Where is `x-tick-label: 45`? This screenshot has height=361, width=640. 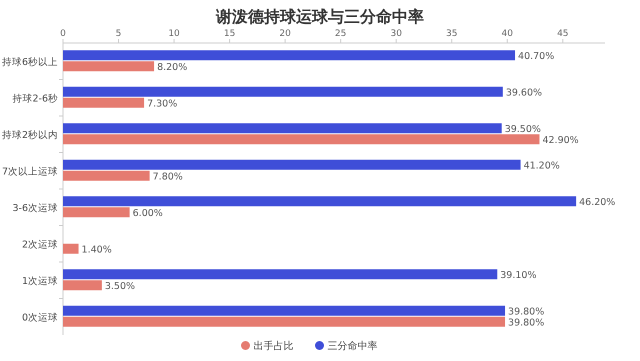 x-tick-label: 45 is located at coordinates (563, 34).